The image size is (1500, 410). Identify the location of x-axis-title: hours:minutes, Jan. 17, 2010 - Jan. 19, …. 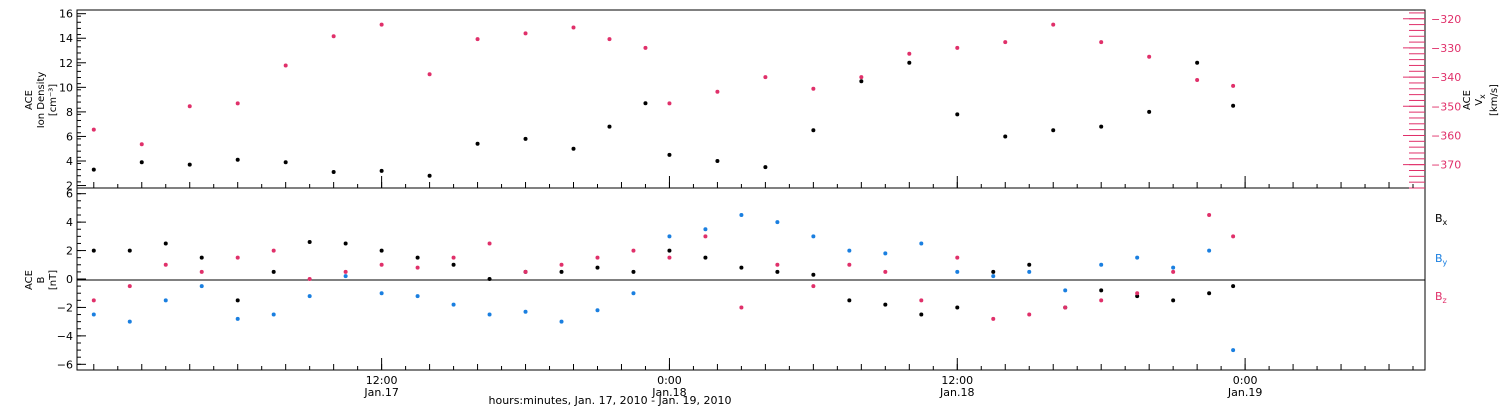
(610, 400).